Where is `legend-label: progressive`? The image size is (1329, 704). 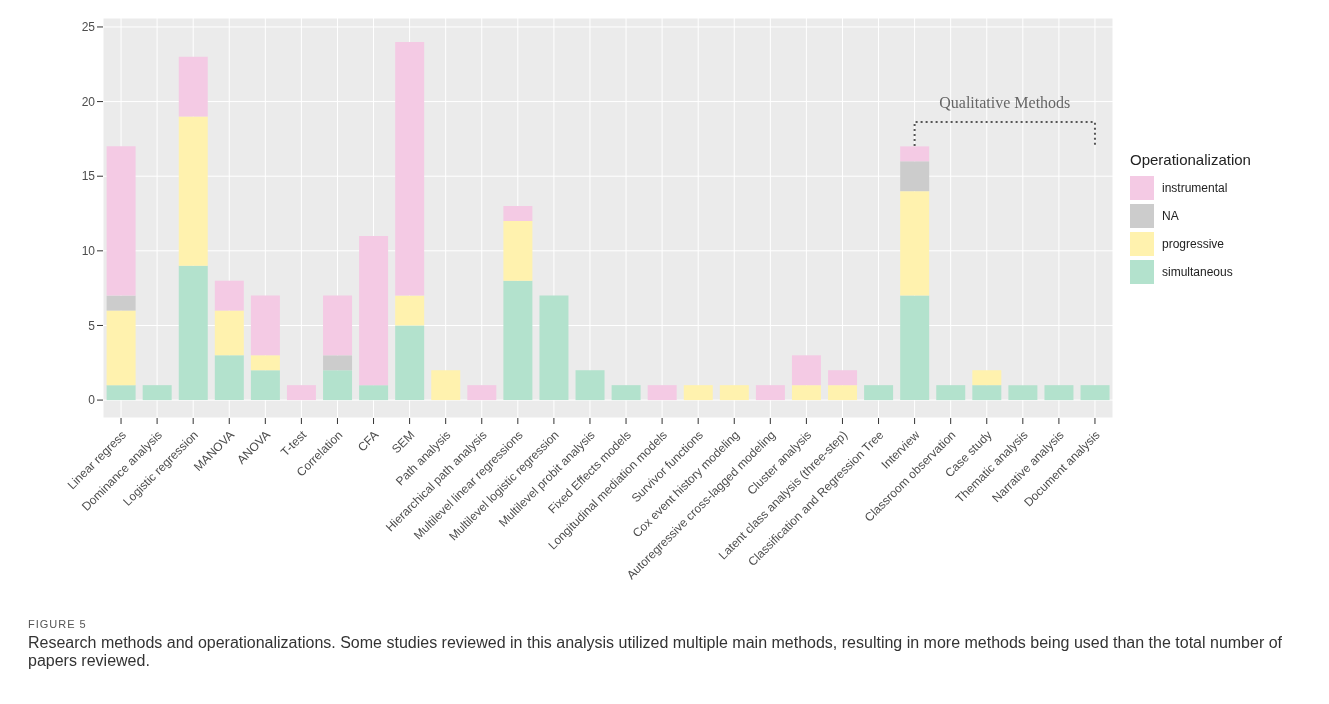
legend-label: progressive is located at coordinates (1193, 243).